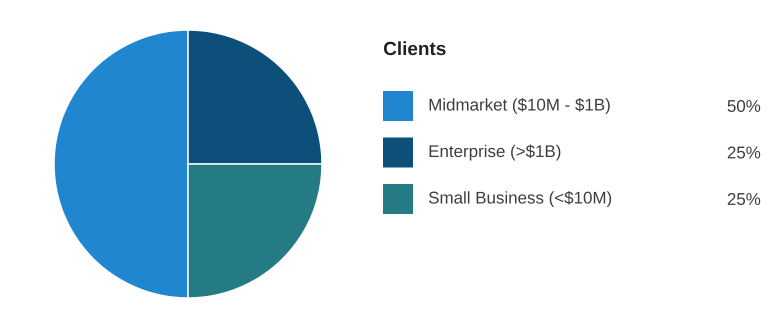 The height and width of the screenshot is (324, 784). I want to click on data-label: 50%, so click(744, 106).